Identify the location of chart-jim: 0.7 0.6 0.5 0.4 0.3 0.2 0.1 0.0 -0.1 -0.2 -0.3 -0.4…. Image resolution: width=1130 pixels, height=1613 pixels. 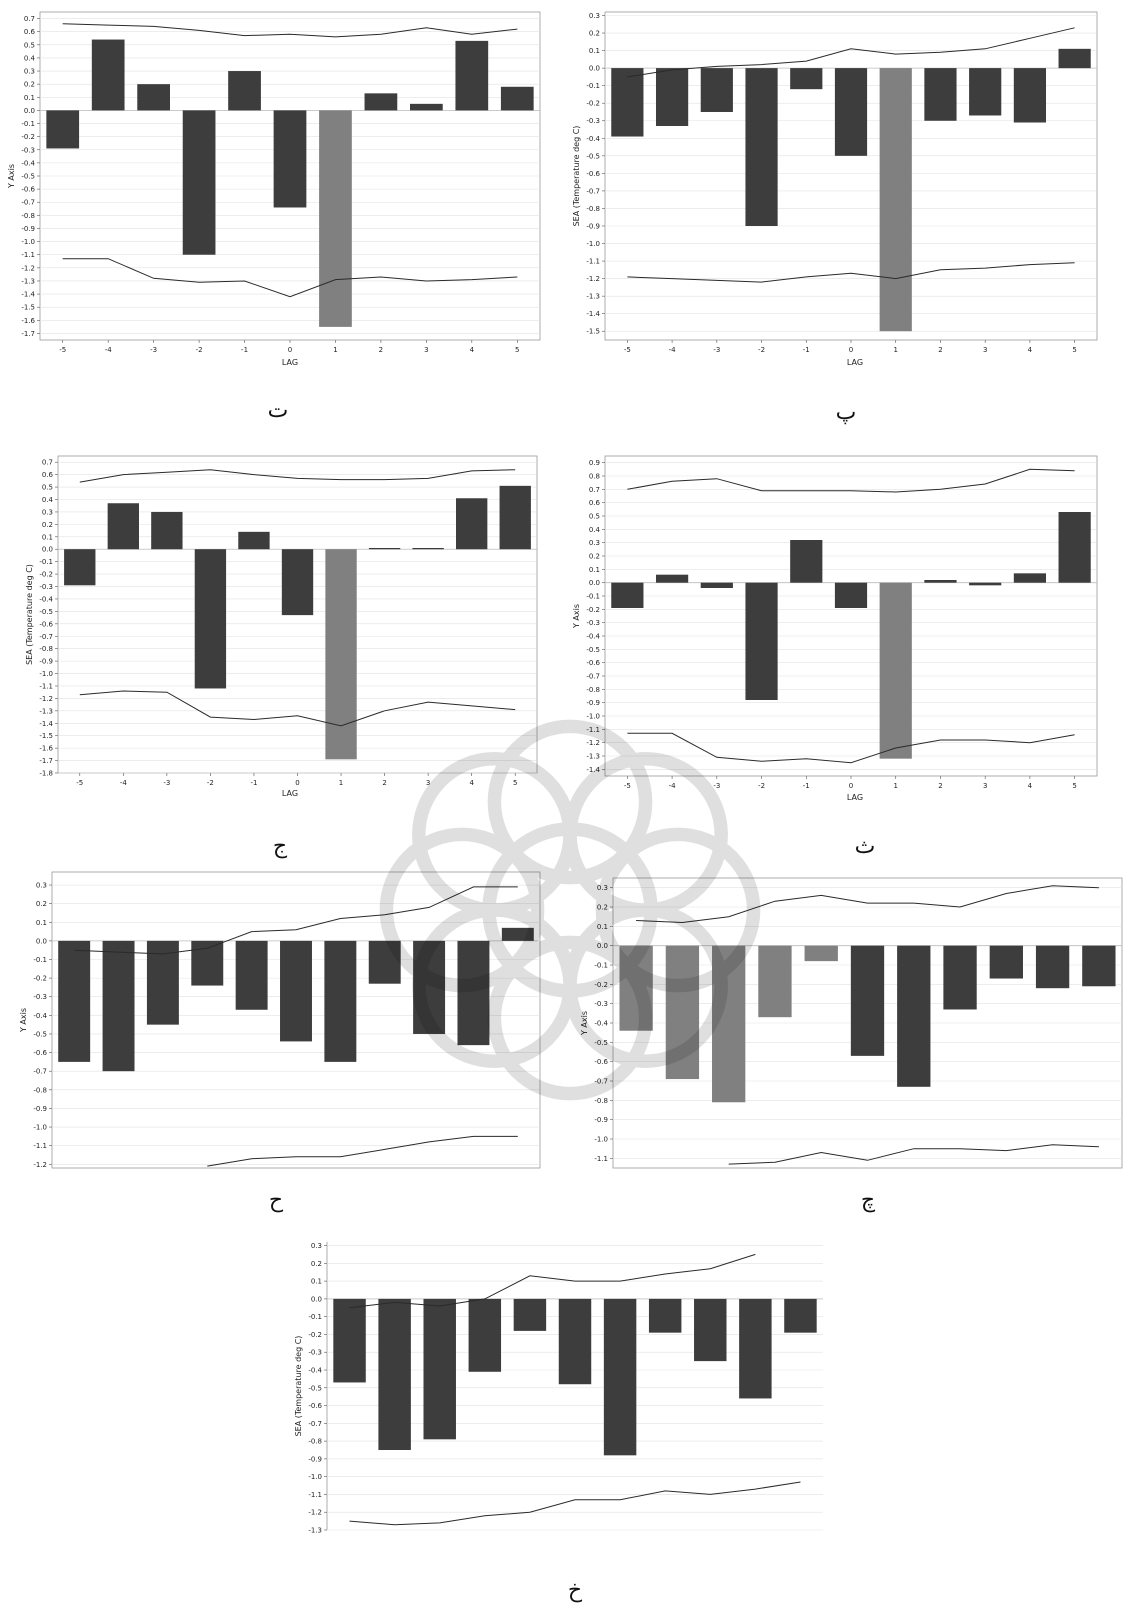
(277, 648).